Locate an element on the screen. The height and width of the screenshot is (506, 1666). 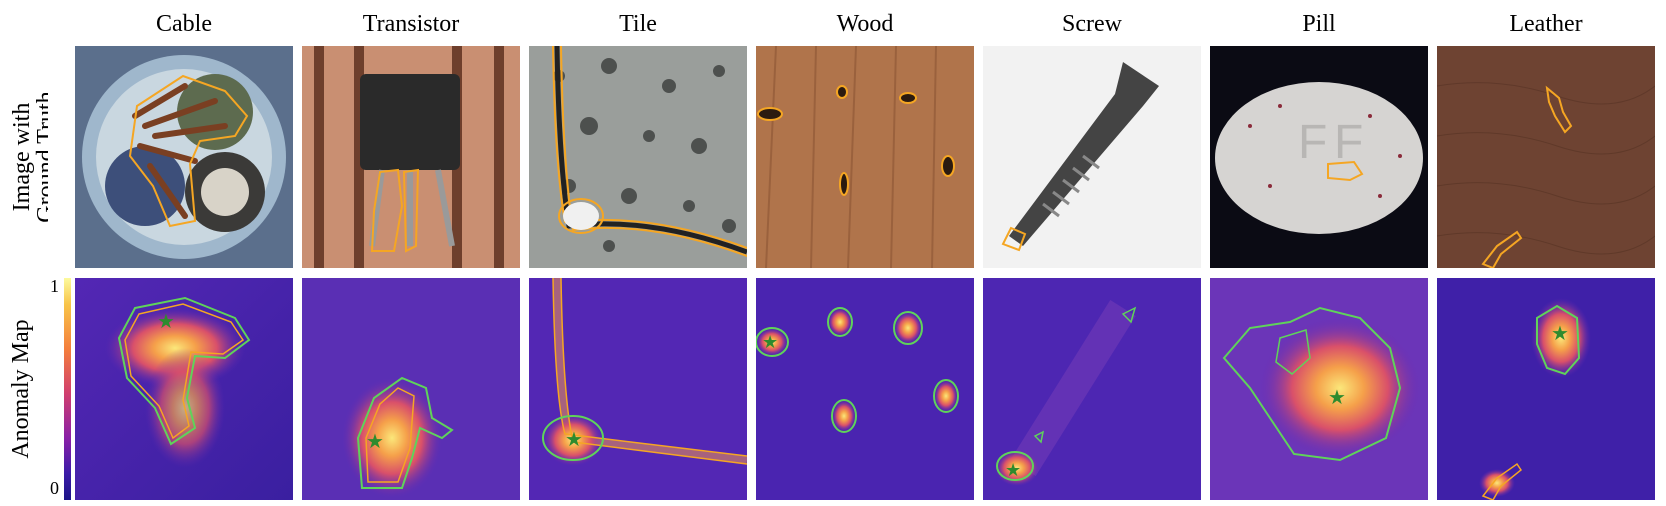
image-pill: F F is located at coordinates (1319, 157).